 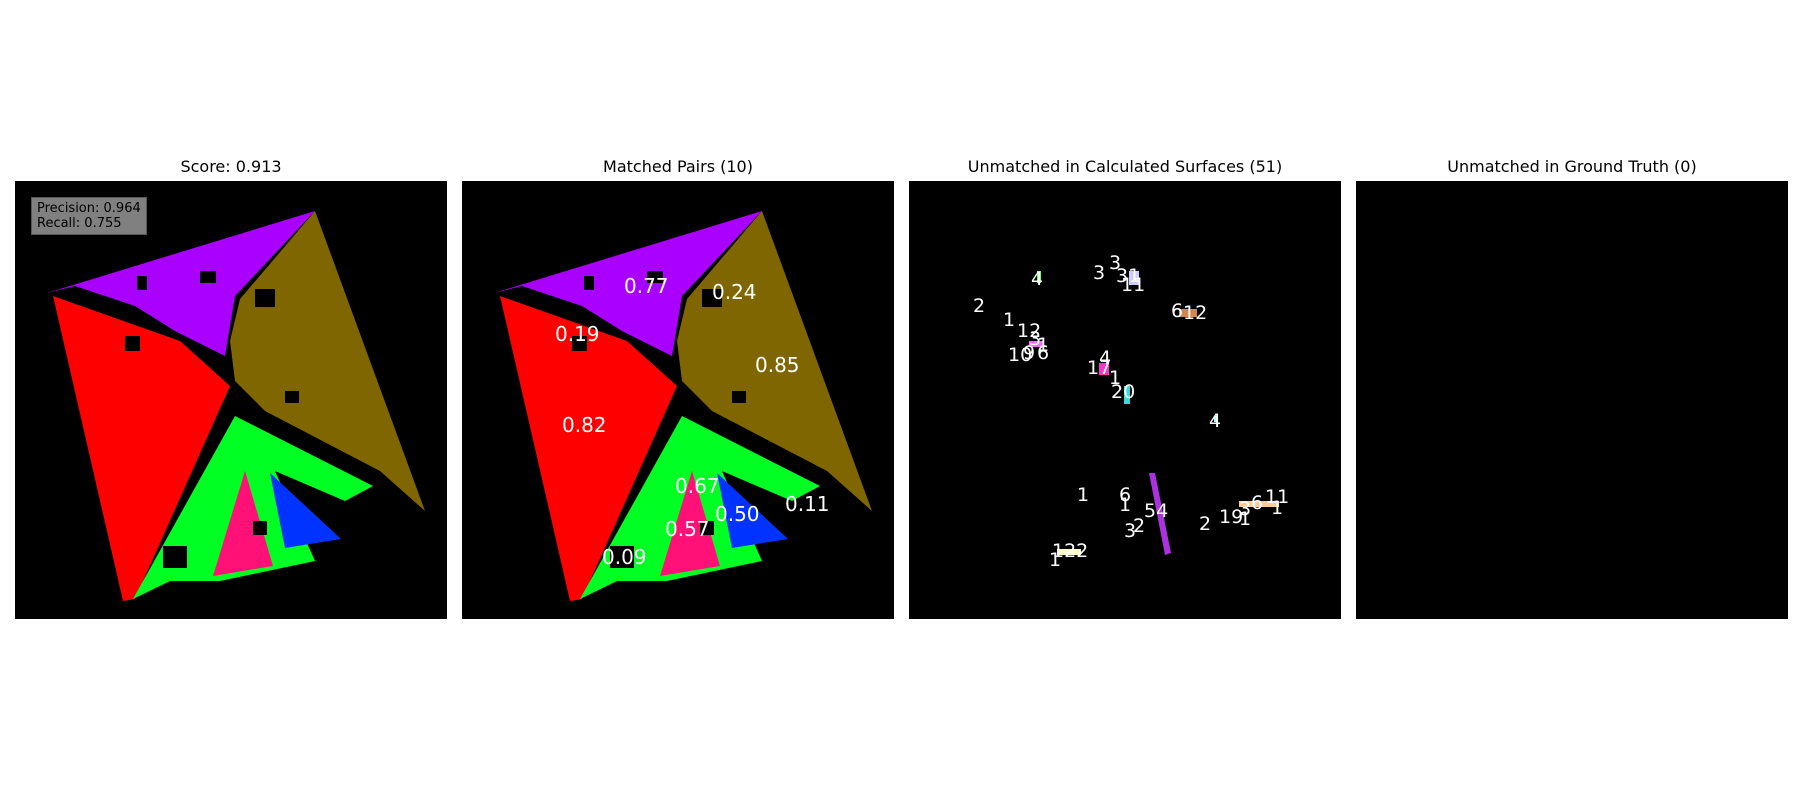 I want to click on fragment-label: 17, so click(x=1099, y=368).